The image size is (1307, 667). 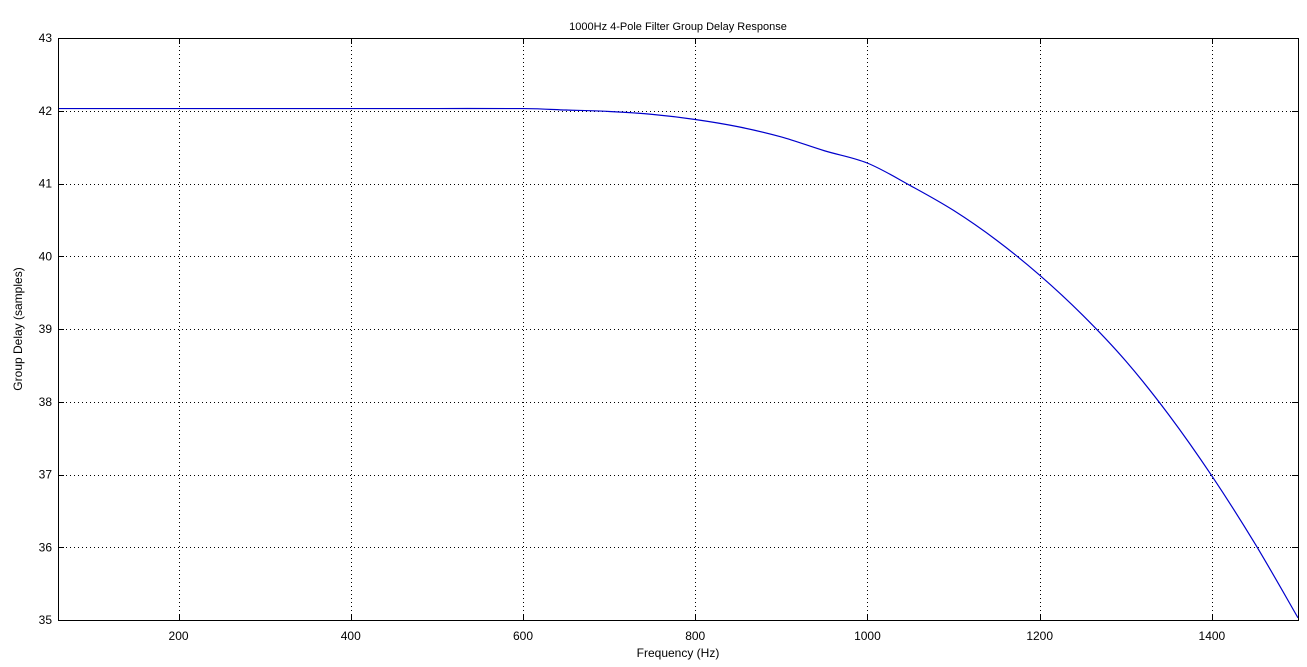 I want to click on x-tick-label: 400, so click(x=351, y=636).